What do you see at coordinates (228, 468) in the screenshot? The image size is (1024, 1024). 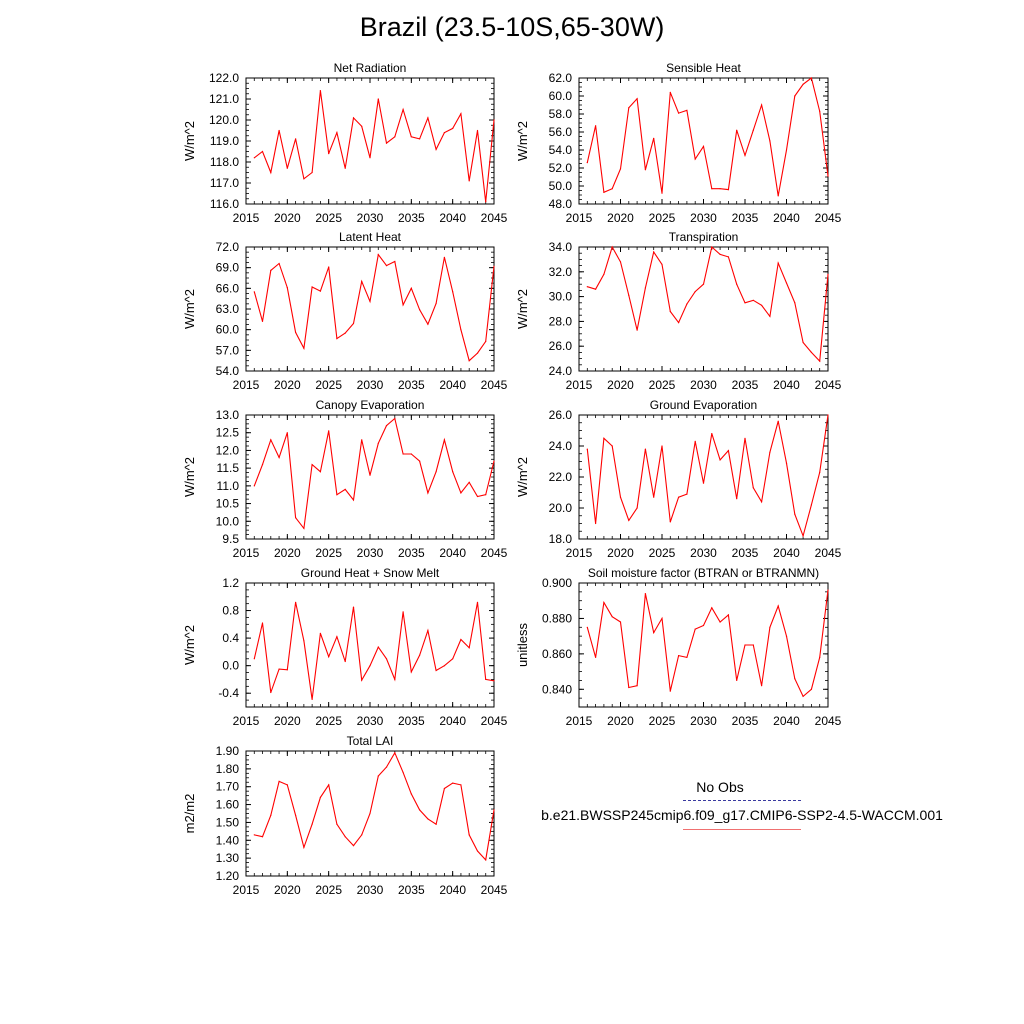 I see `y-tick-label: 11.5` at bounding box center [228, 468].